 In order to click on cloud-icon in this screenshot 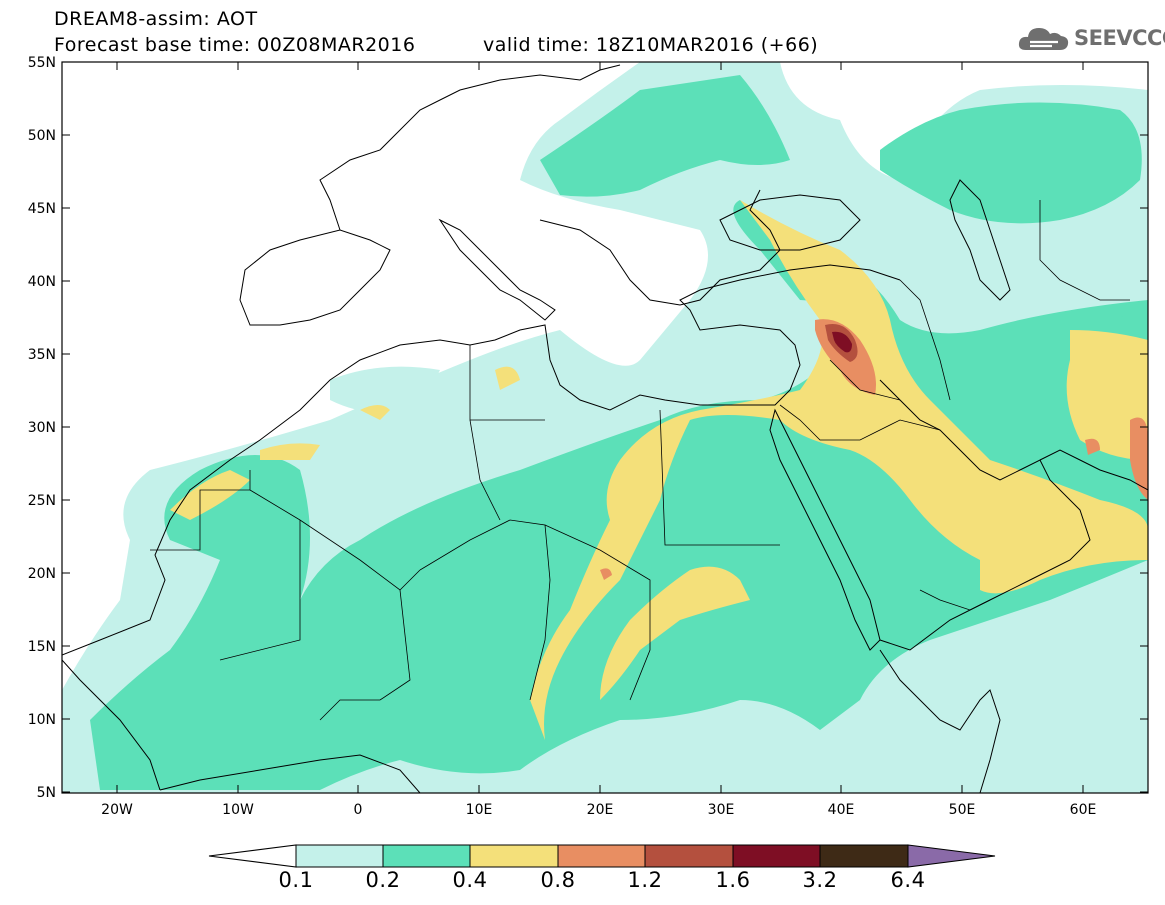, I will do `click(1043, 39)`.